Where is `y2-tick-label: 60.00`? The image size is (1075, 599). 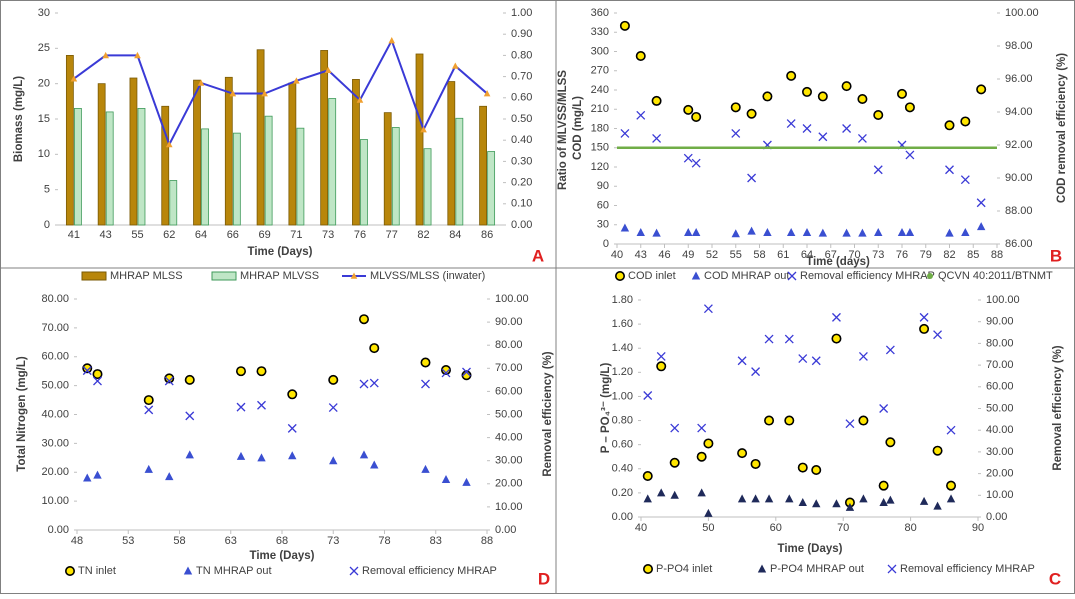
y2-tick-label: 60.00 is located at coordinates (1000, 387).